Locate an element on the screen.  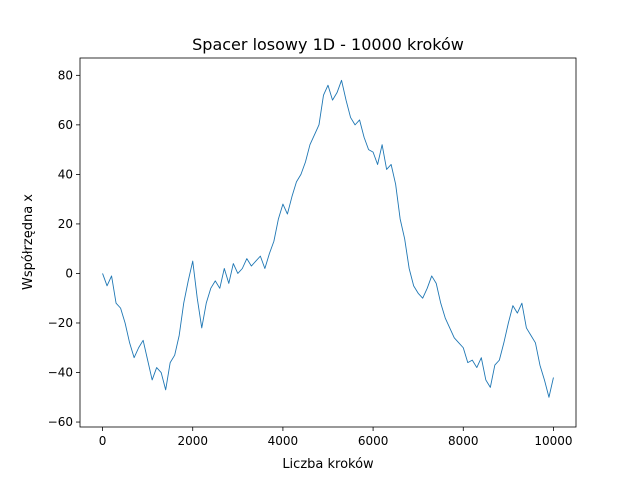
y-tick-label: −20 is located at coordinates (60, 323).